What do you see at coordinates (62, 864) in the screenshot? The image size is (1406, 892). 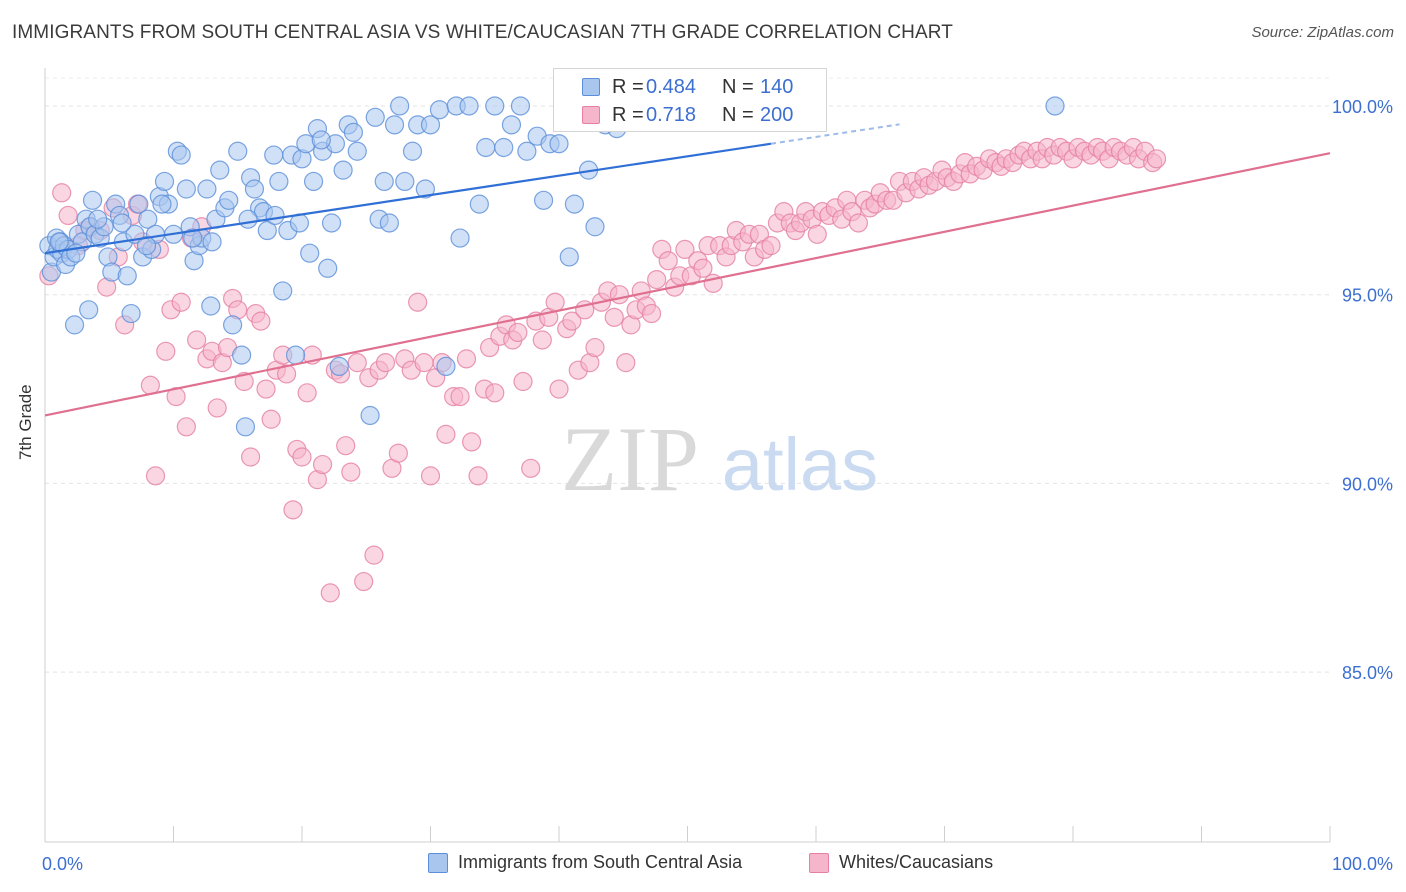 I see `x-tick-label-min: 0.0%` at bounding box center [62, 864].